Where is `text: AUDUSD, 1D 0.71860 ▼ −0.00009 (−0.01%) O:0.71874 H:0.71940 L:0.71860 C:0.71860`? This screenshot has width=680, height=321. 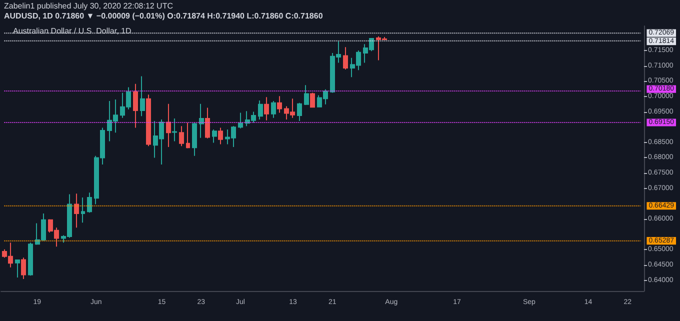 text: AUDUSD, 1D 0.71860 ▼ −0.00009 (−0.01%) O:0.71874 H:0.71940 L:0.71860 C:0.71860 is located at coordinates (164, 16).